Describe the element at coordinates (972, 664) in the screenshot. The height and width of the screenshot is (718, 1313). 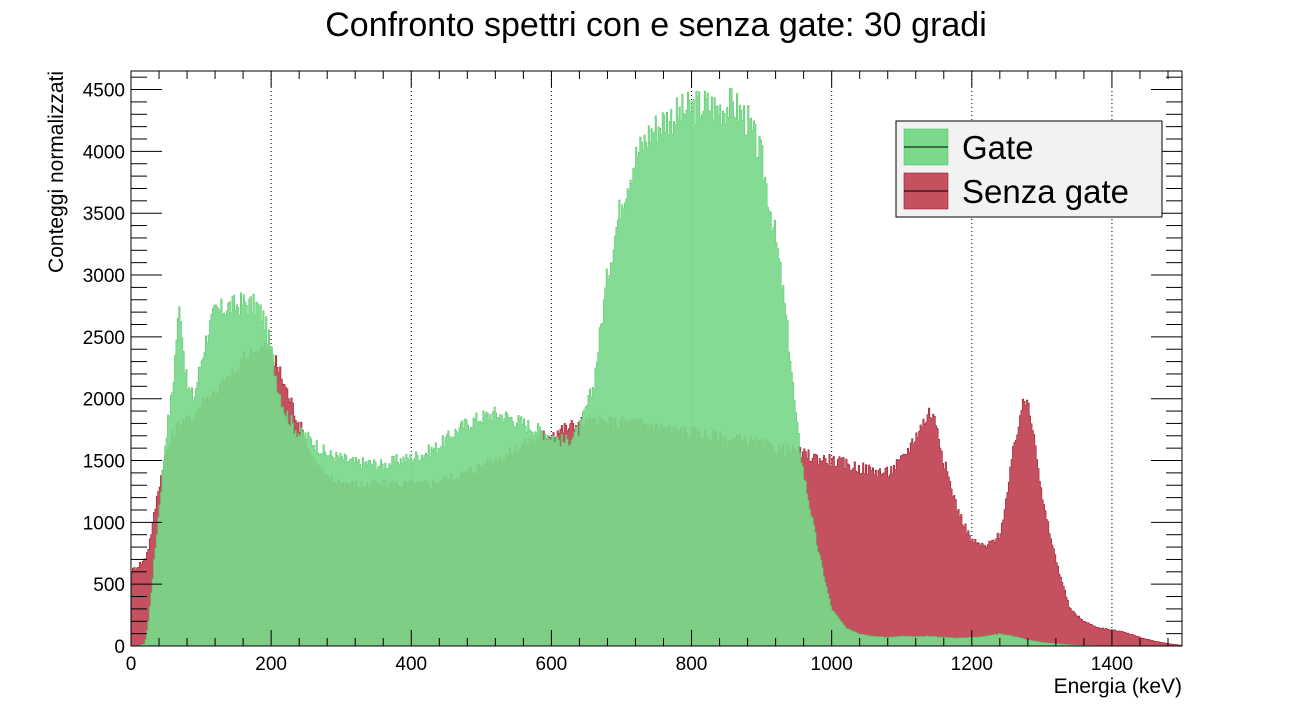
I see `x-tick-label: 1200` at that location.